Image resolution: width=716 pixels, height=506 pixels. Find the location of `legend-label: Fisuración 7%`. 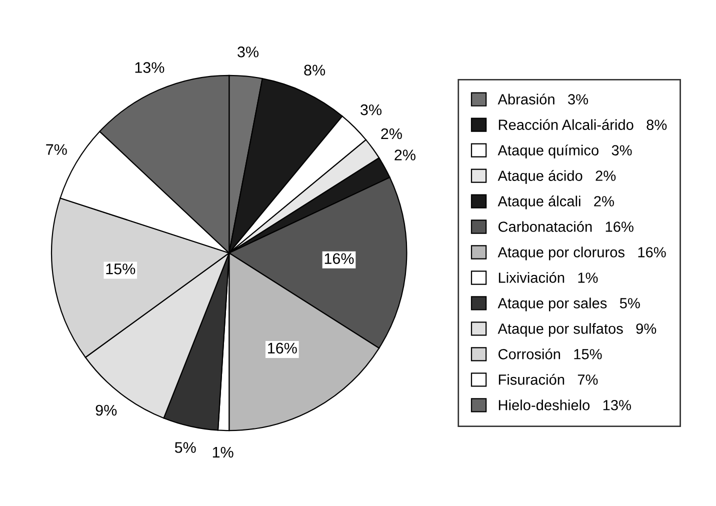

legend-label: Fisuración 7% is located at coordinates (548, 379).